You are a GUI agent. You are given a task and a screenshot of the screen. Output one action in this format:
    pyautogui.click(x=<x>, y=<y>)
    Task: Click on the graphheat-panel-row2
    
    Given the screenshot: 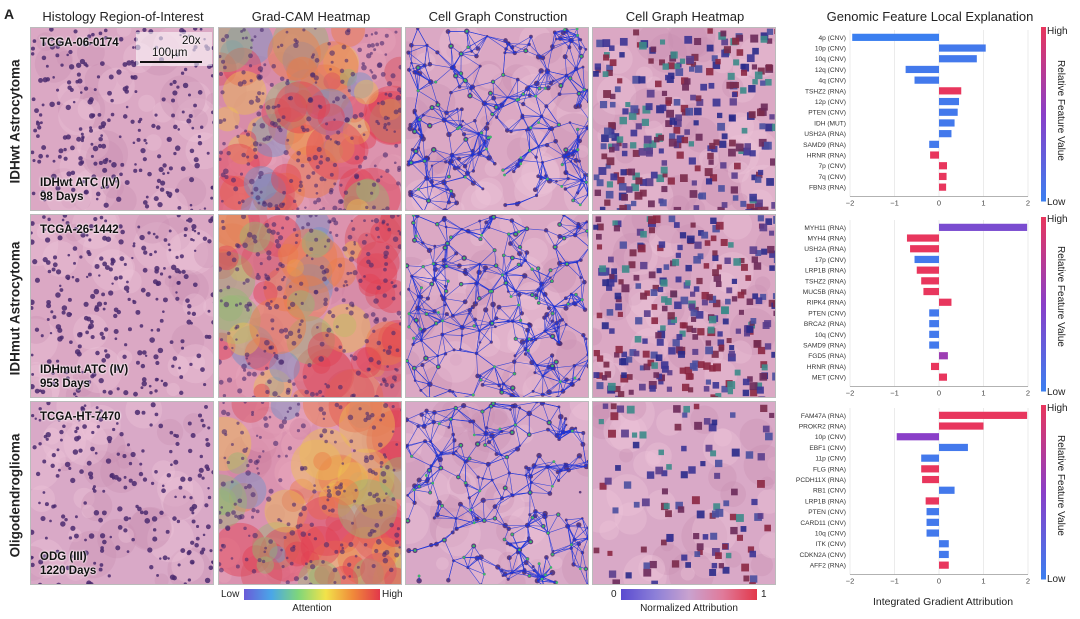 What is the action you would take?
    pyautogui.click(x=684, y=306)
    